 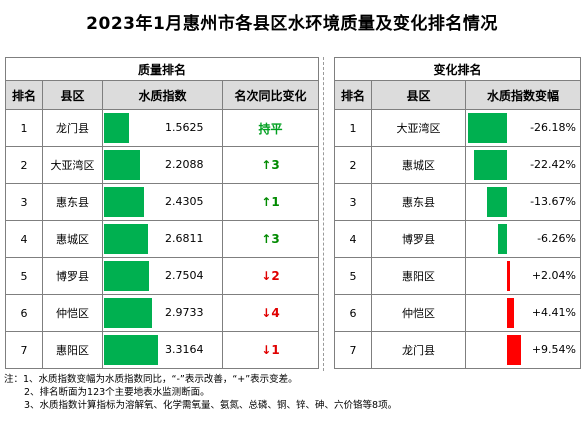 I want to click on table-row: 1 大亚湾区 -26.18%, so click(x=457, y=128).